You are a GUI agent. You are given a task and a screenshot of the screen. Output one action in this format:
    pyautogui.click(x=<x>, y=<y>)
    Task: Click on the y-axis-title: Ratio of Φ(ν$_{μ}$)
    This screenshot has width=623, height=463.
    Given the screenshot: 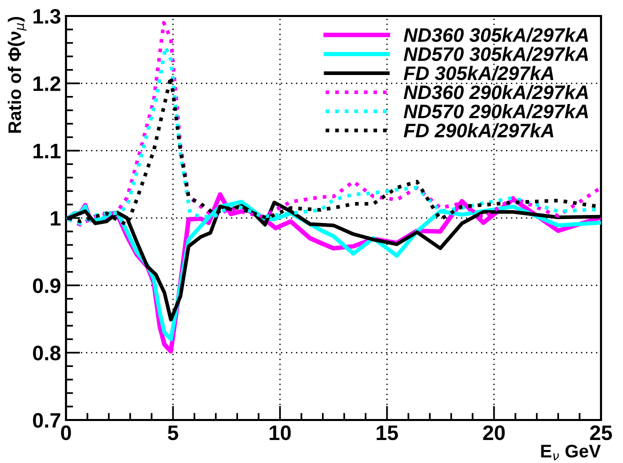 What is the action you would take?
    pyautogui.click(x=17, y=74)
    